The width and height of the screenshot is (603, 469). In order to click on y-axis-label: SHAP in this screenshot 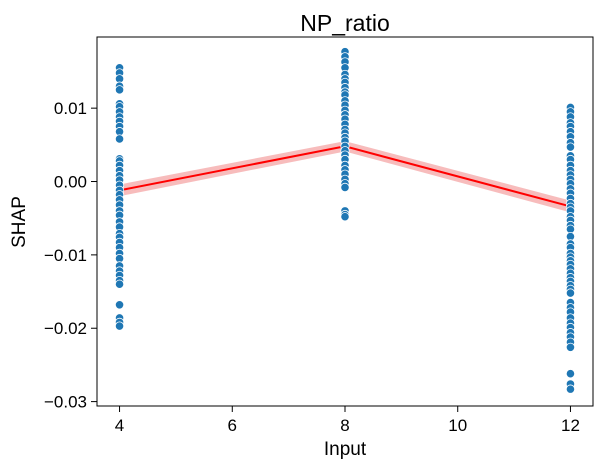, I will do `click(19, 222)`.